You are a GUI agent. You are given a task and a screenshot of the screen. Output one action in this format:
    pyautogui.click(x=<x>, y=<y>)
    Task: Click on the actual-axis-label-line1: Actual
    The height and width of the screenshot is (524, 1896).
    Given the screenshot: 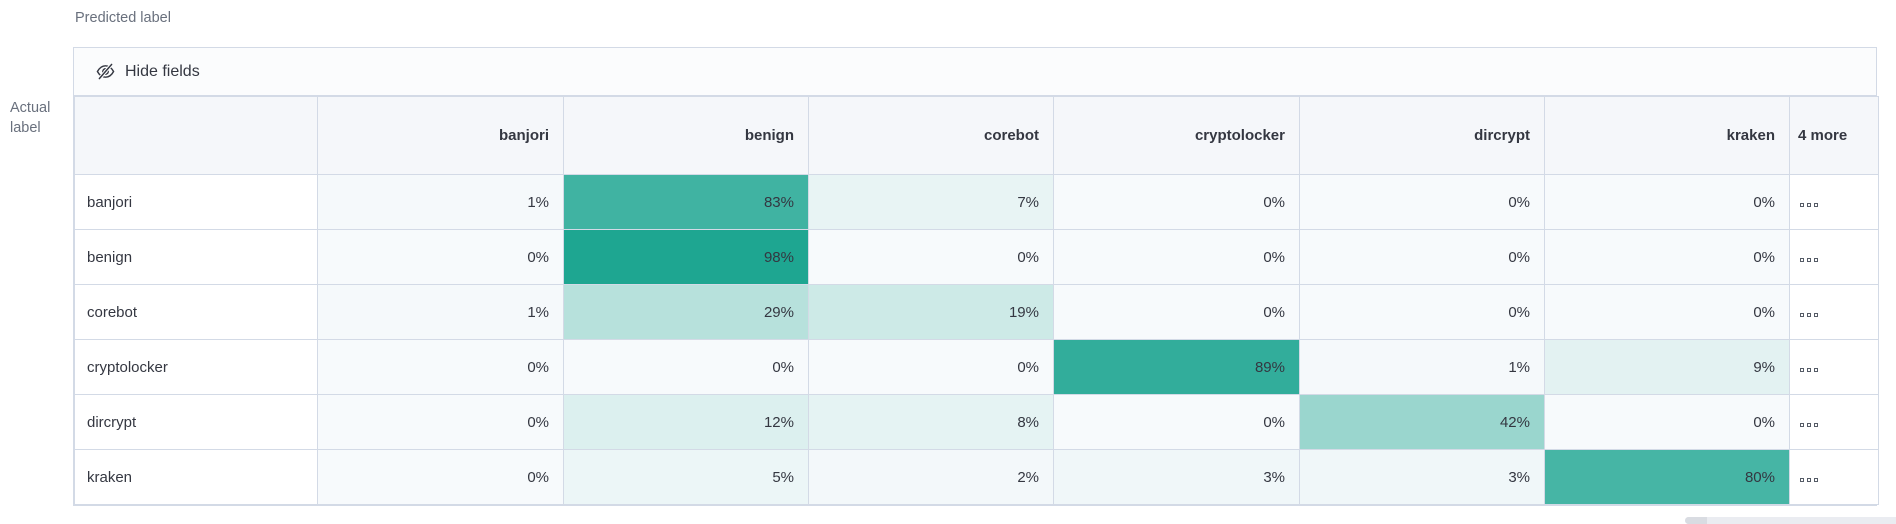 What is the action you would take?
    pyautogui.click(x=30, y=108)
    